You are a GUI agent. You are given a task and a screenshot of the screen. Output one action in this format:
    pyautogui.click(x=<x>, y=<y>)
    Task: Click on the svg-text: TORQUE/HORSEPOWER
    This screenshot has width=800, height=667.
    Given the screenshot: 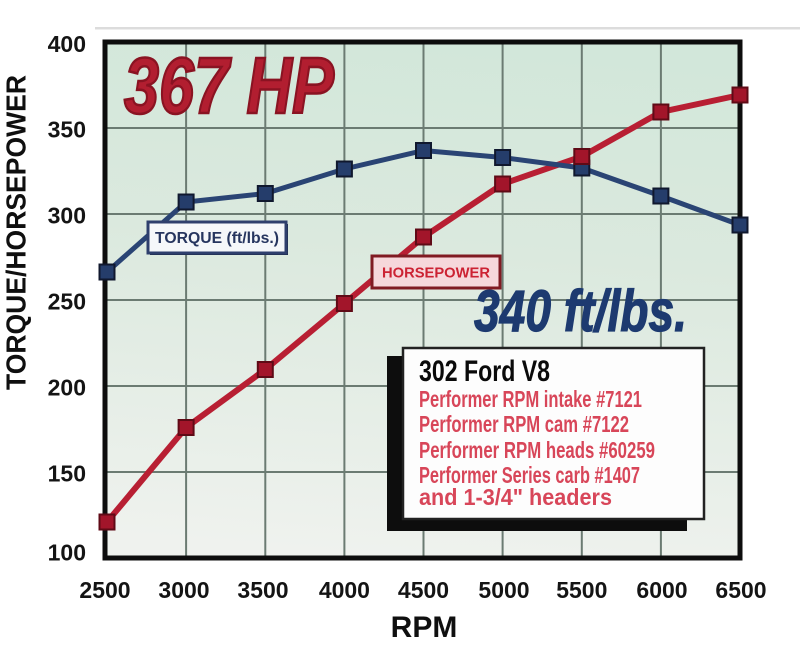 What is the action you would take?
    pyautogui.click(x=16, y=232)
    